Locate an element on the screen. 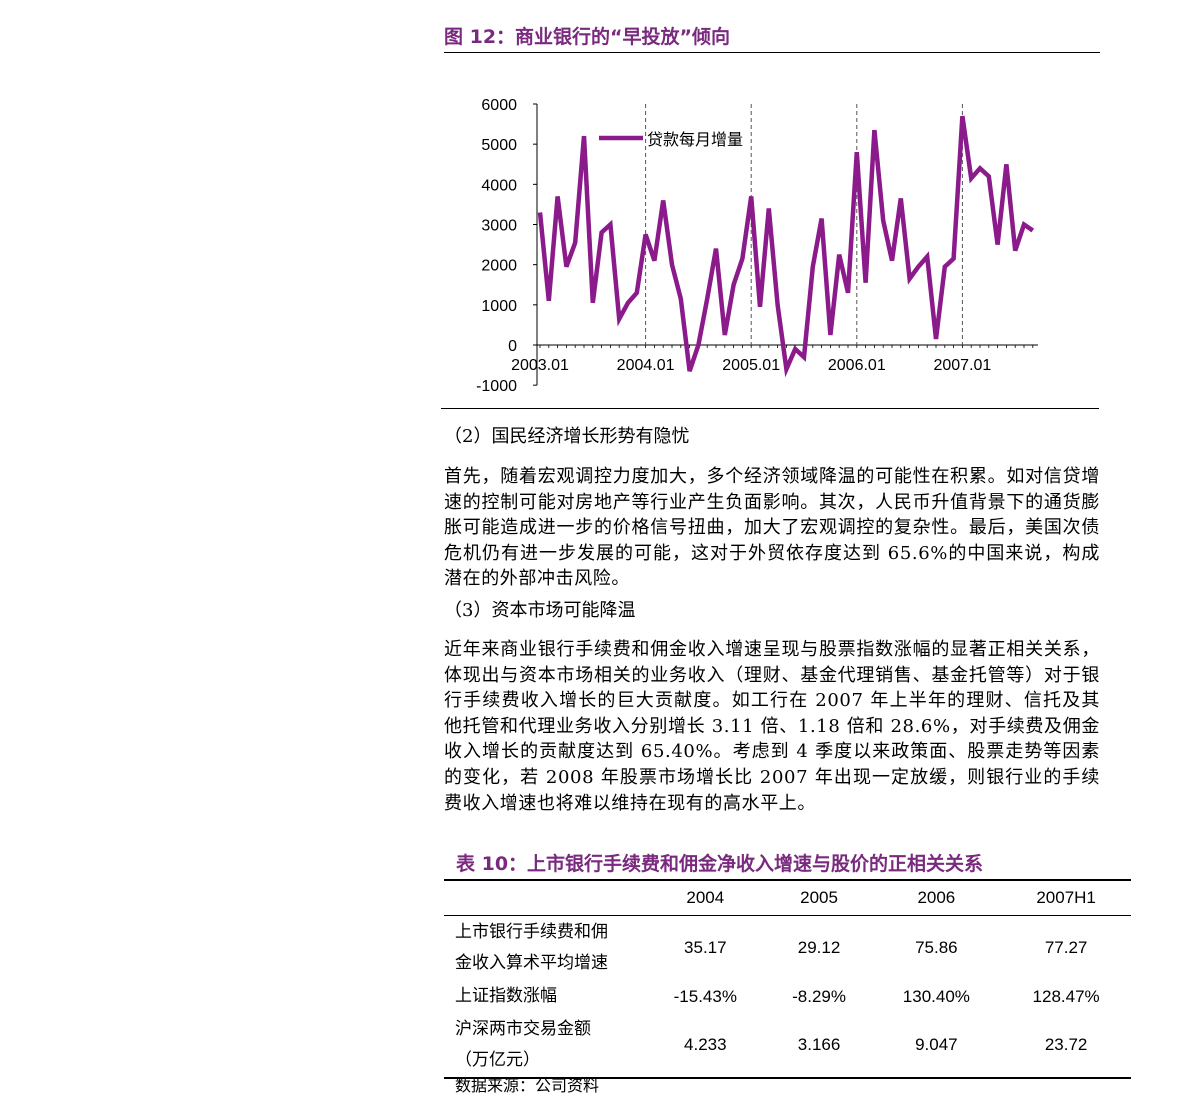  table-cell: 29.12 is located at coordinates (819, 947).